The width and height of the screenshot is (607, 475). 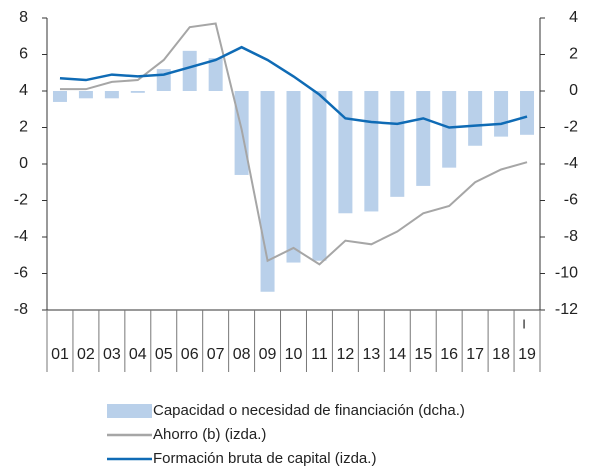 I want to click on x-tick-label: 16, so click(x=449, y=354).